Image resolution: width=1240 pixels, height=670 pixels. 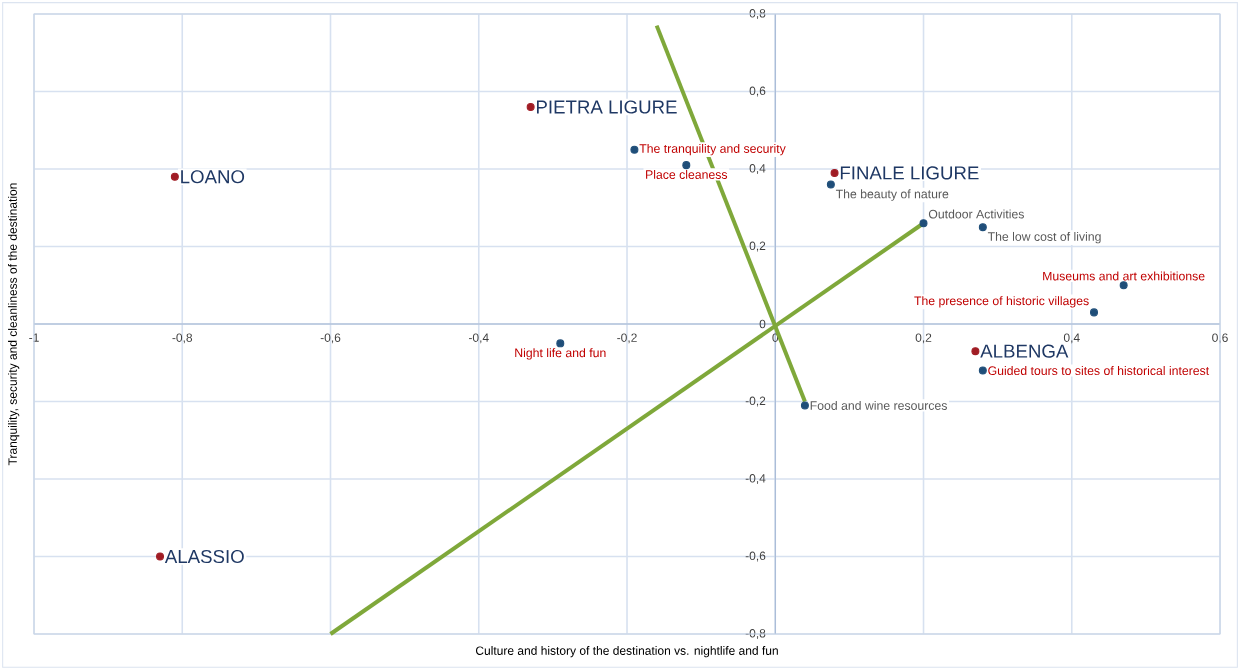 What do you see at coordinates (909, 173) in the screenshot?
I see `annotation: FINALE LIGURE` at bounding box center [909, 173].